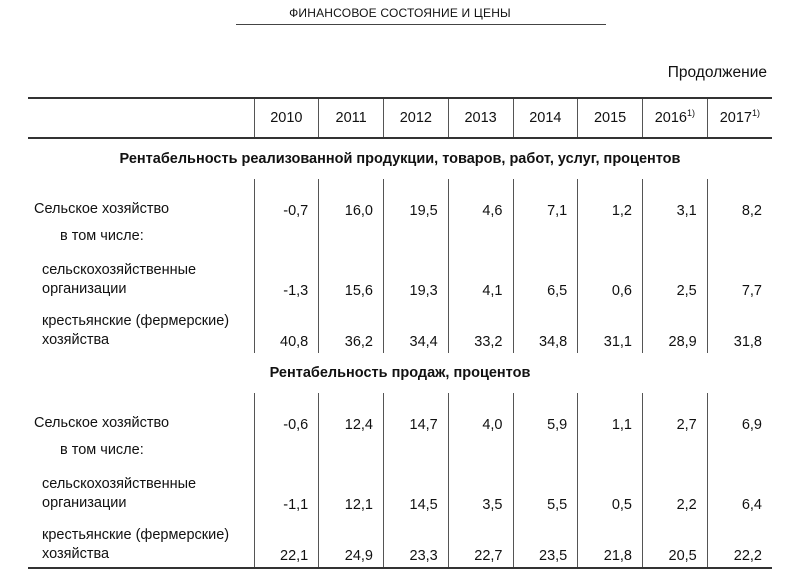 This screenshot has width=800, height=569. I want to click on year-header: 2013, so click(480, 118).